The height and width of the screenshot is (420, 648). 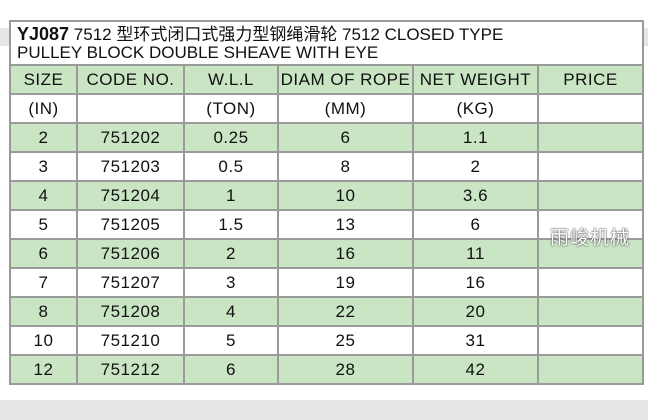 What do you see at coordinates (345, 224) in the screenshot?
I see `cell: 13` at bounding box center [345, 224].